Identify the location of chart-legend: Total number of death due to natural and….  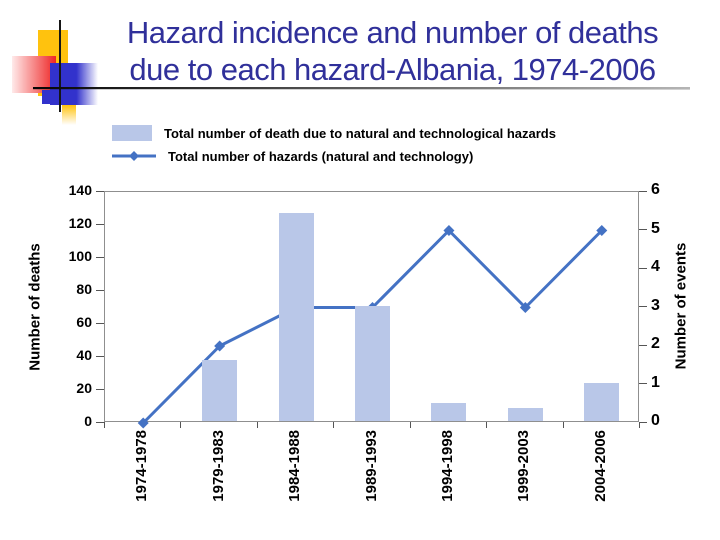
(334, 146).